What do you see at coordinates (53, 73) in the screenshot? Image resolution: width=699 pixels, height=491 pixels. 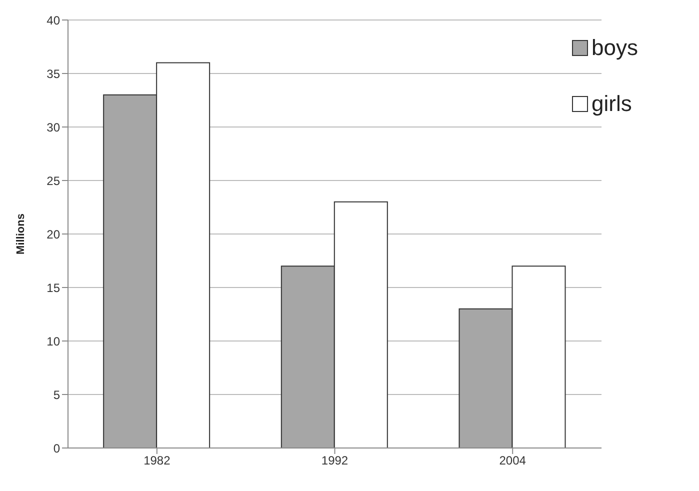 I see `y-tick-label: 35` at bounding box center [53, 73].